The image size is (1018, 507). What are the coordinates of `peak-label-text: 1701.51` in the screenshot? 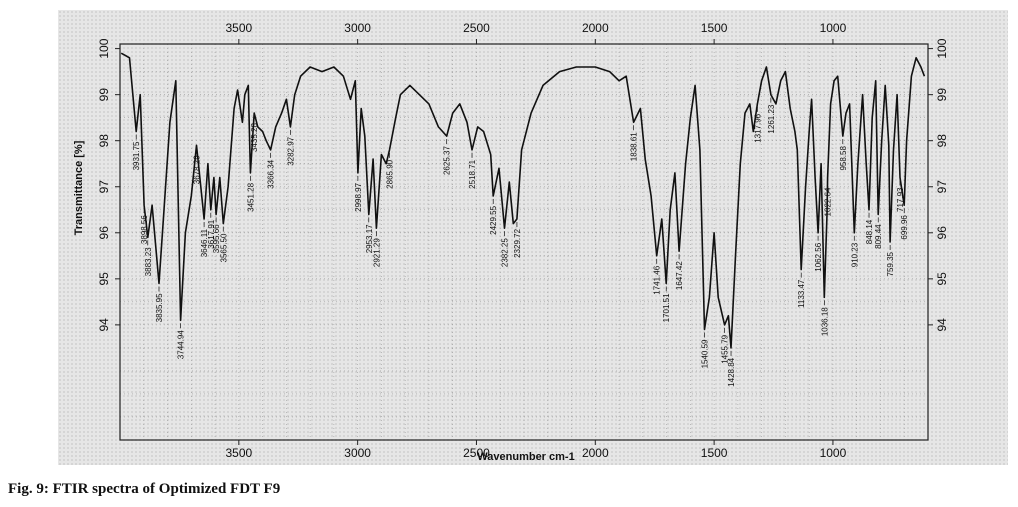 It's located at (666, 307).